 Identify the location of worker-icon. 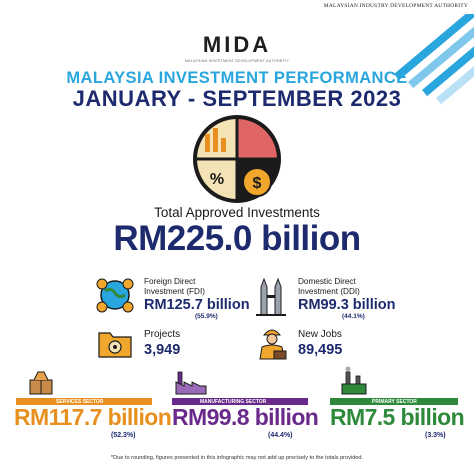
(273, 344).